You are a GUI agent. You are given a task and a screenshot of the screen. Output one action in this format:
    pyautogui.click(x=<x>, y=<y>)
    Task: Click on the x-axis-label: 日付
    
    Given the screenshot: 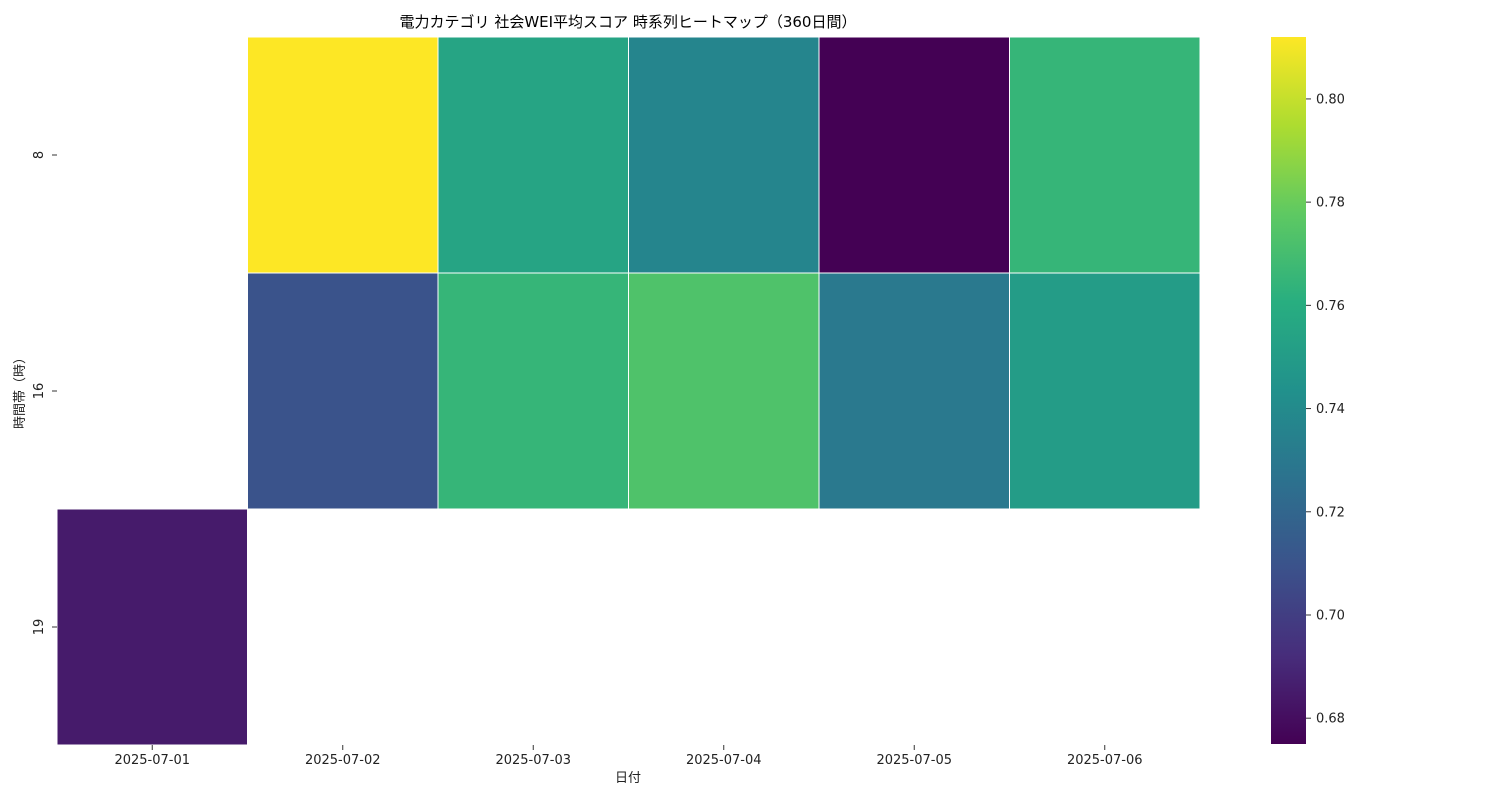 What is the action you would take?
    pyautogui.click(x=628, y=778)
    